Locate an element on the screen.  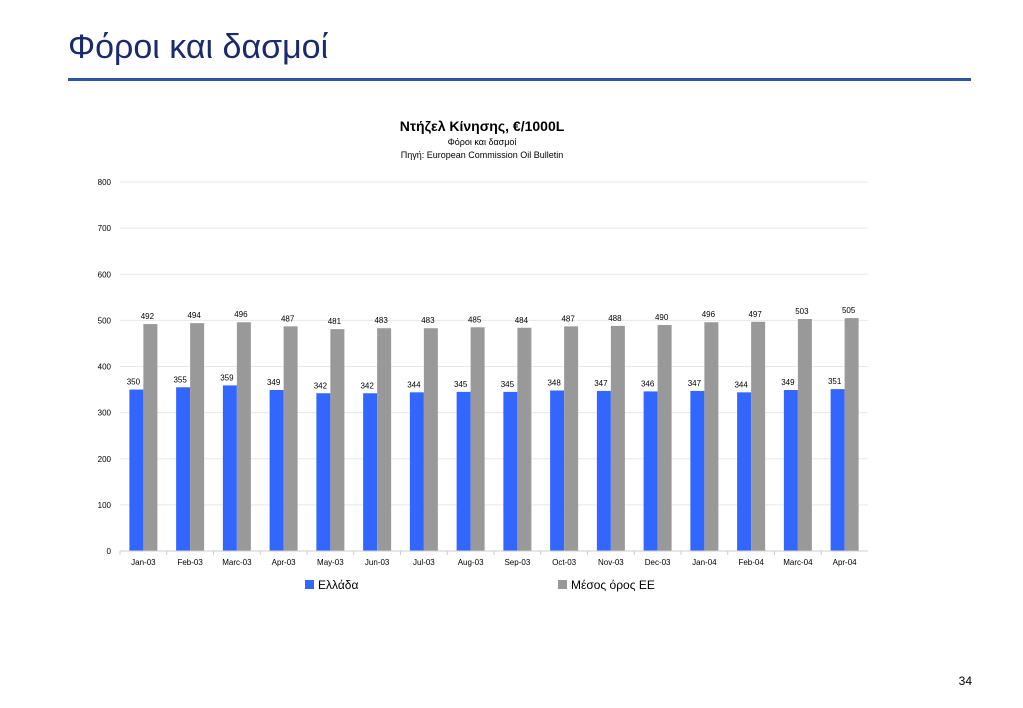
data-label-eu-average: 503 is located at coordinates (802, 311).